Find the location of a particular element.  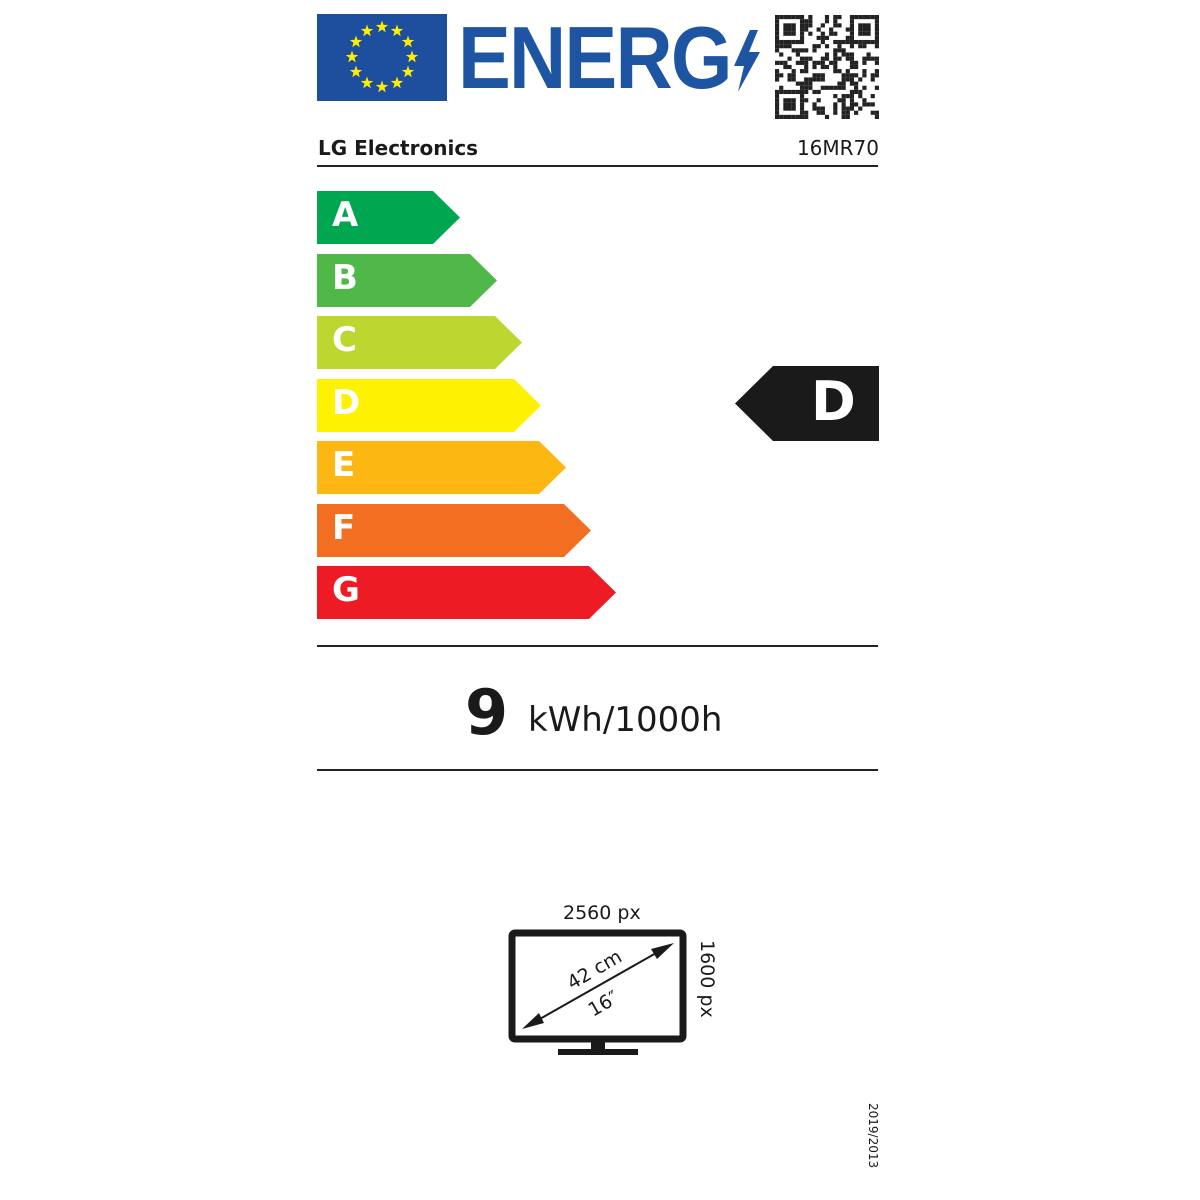

energy-class-d: D is located at coordinates (429, 405).